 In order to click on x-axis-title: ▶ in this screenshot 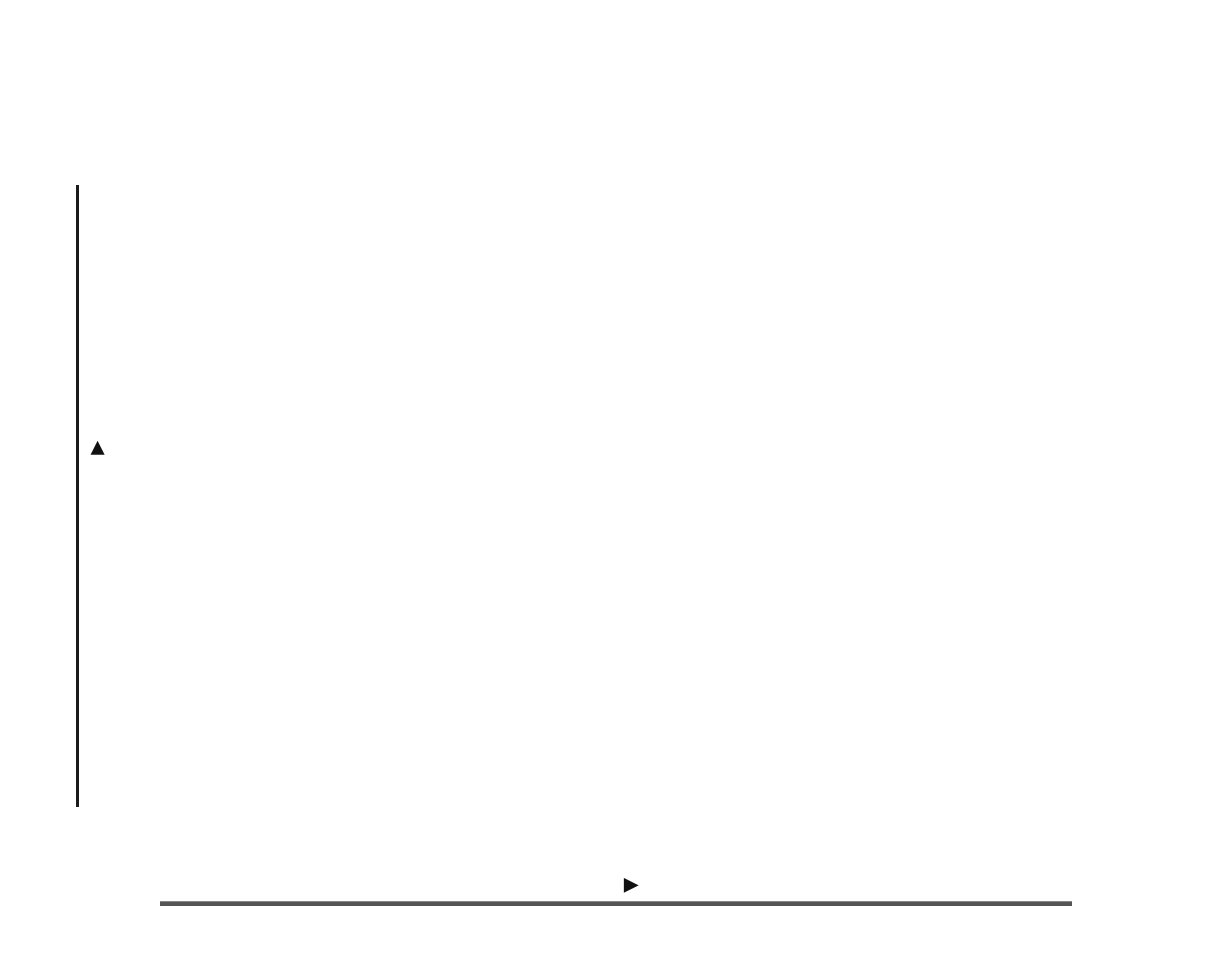, I will do `click(615, 884)`.